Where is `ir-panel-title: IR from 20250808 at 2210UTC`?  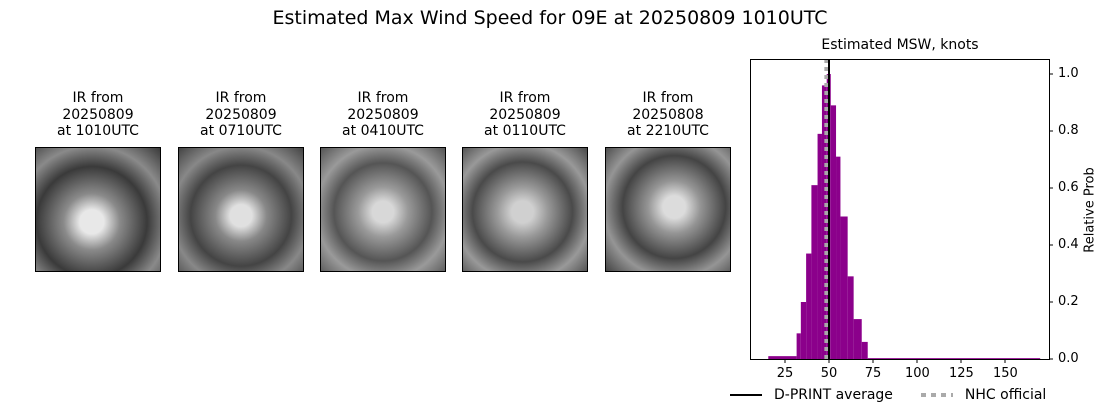
ir-panel-title: IR from 20250808 at 2210UTC is located at coordinates (668, 114).